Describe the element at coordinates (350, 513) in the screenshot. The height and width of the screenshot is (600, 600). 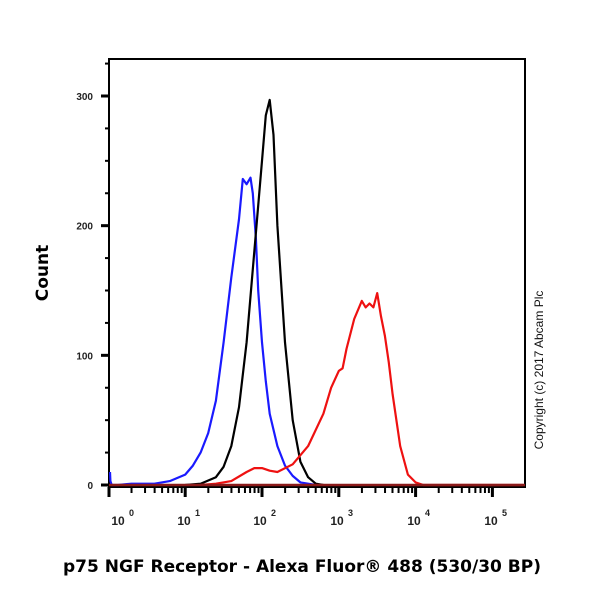
I see `svg-text: 3` at that location.